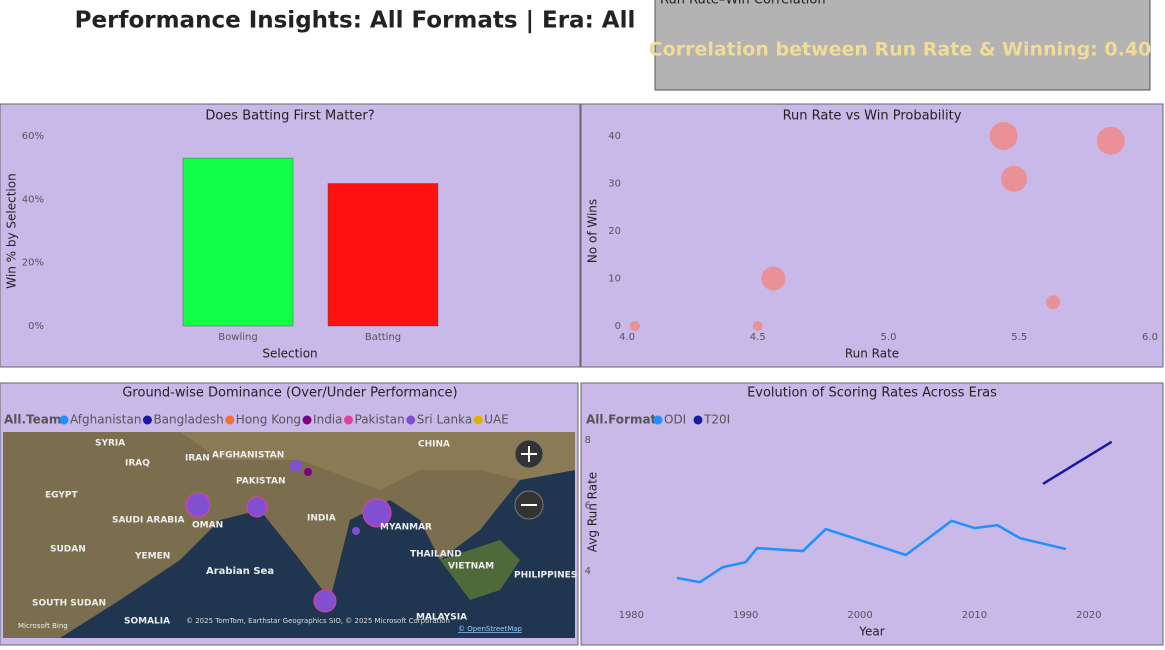  What do you see at coordinates (148, 521) in the screenshot?
I see `map-place: SAUDI ARABIA` at bounding box center [148, 521].